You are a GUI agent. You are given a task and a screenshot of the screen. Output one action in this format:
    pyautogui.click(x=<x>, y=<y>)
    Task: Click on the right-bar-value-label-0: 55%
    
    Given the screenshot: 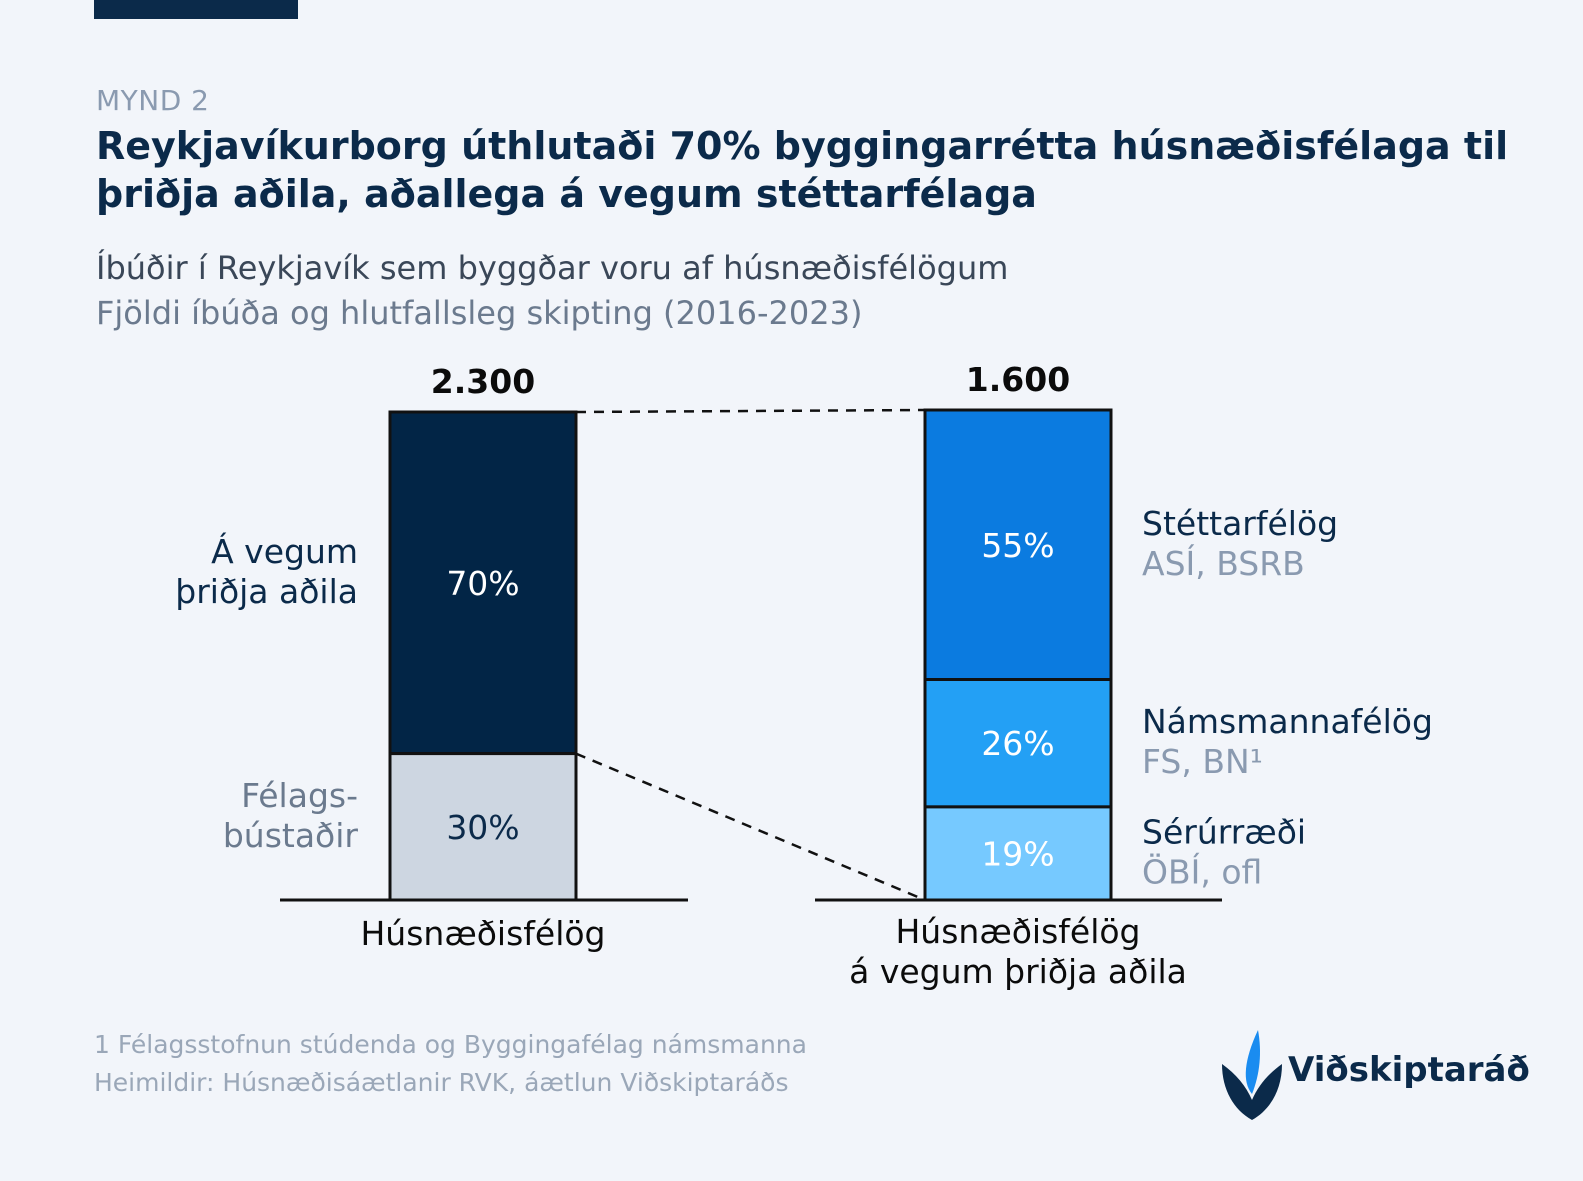 What is the action you would take?
    pyautogui.click(x=1017, y=545)
    